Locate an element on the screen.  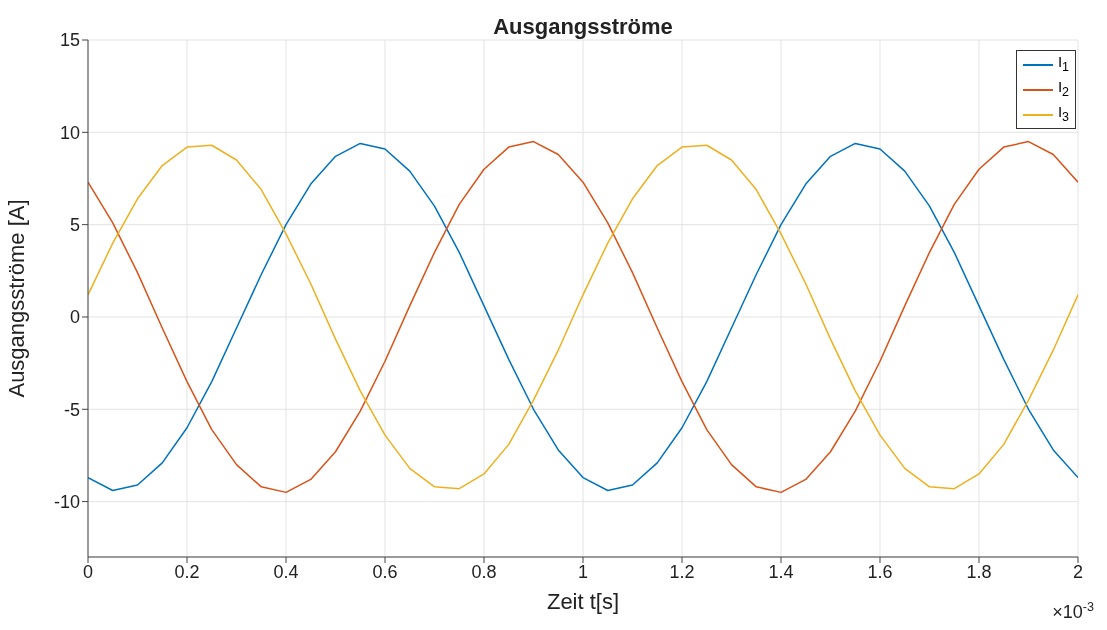
x-tick-label: 0 is located at coordinates (88, 571).